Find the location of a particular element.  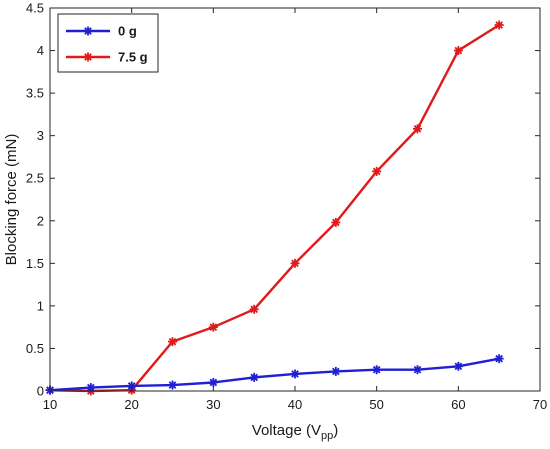

y-tick-label-1: 0.5 is located at coordinates (35, 348).